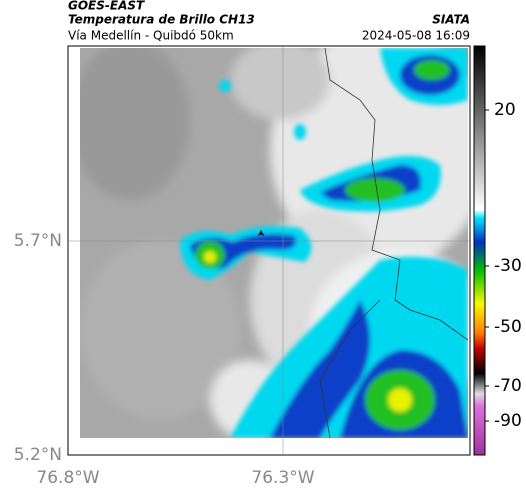 The height and width of the screenshot is (491, 526). I want to click on colorbar-tick-label: -90, so click(508, 421).